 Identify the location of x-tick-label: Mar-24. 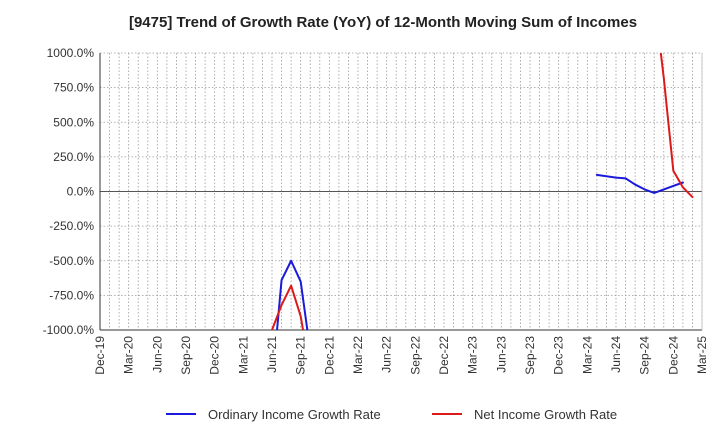
(587, 355).